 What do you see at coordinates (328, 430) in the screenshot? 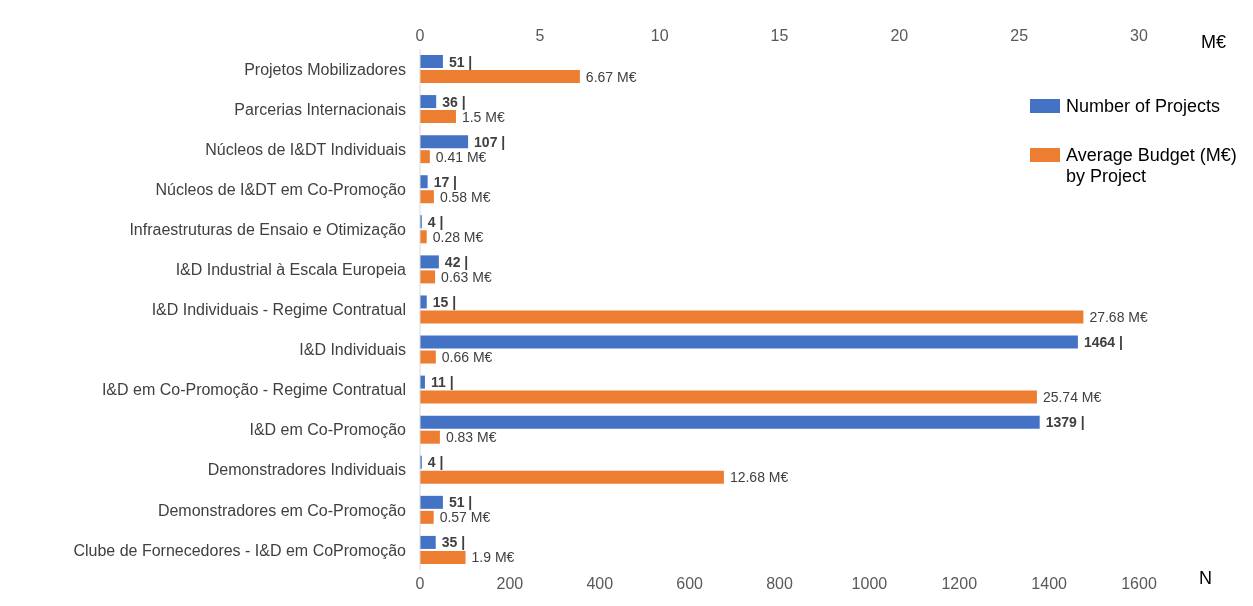
I see `y-tick-label: I&D em Co-Promoção` at bounding box center [328, 430].